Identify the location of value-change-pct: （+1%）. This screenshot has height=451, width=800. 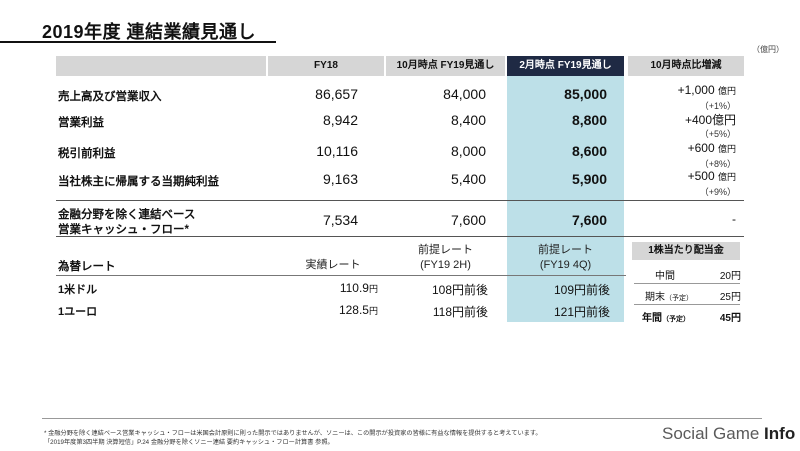
(717, 106).